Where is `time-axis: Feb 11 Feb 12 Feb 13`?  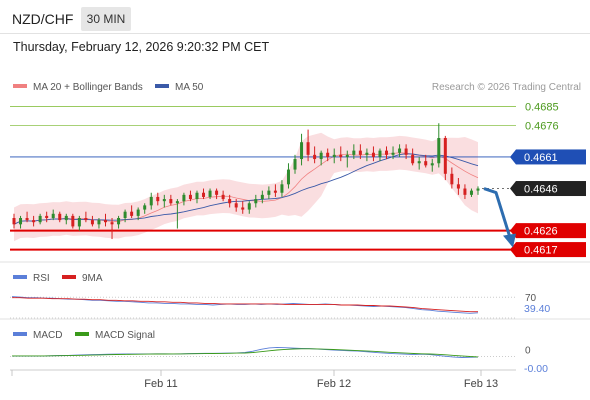
time-axis: Feb 11 Feb 12 Feb 13 is located at coordinates (263, 379).